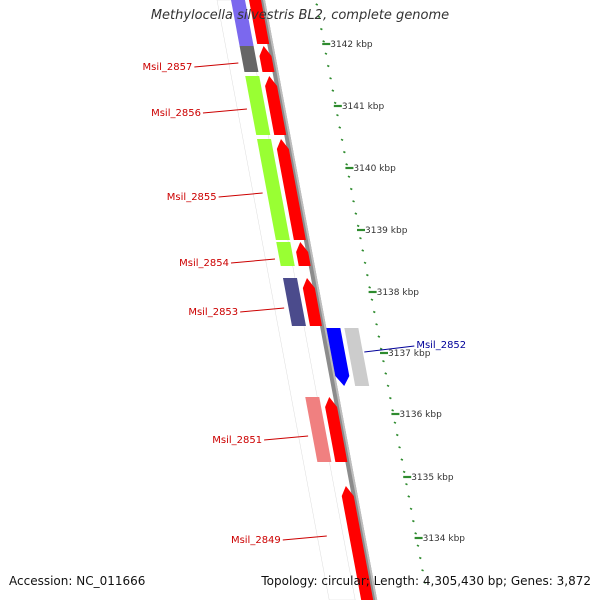 The height and width of the screenshot is (600, 600). What do you see at coordinates (256, 540) in the screenshot?
I see `gene-label: Msil_2849` at bounding box center [256, 540].